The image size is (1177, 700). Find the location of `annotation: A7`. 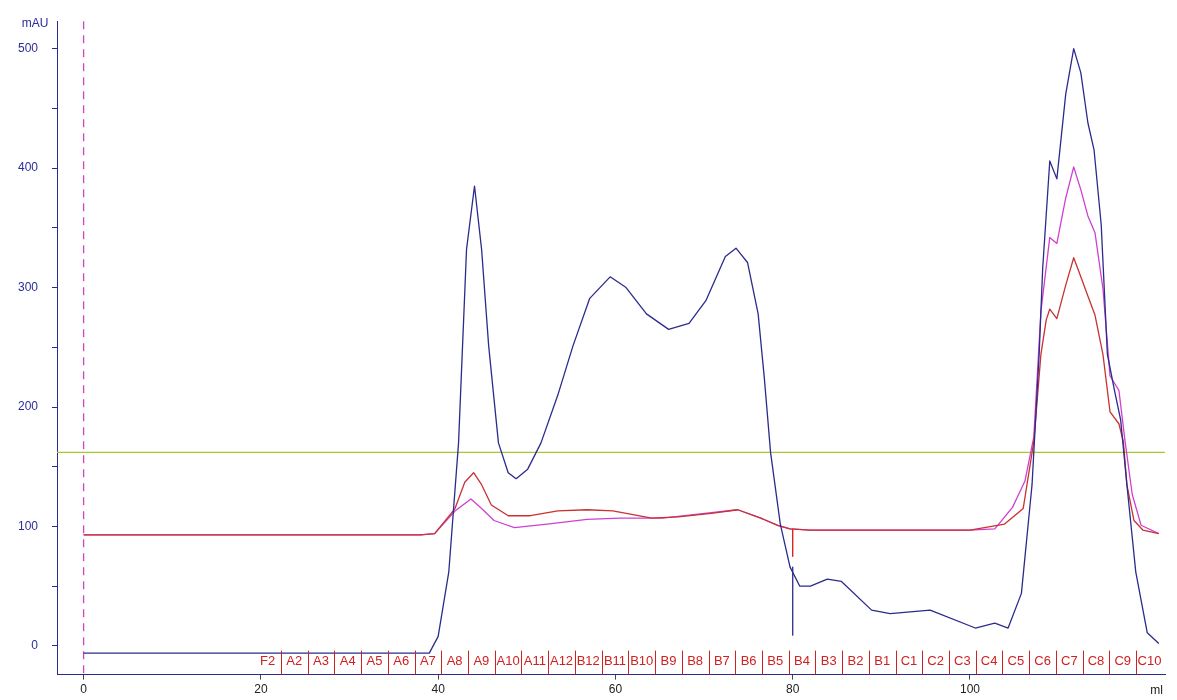

annotation: A7 is located at coordinates (427, 661).